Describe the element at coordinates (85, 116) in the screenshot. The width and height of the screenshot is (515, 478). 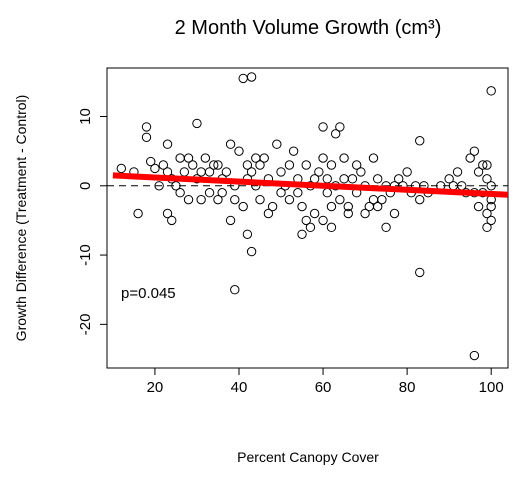
I see `y-tick-label: 10` at that location.